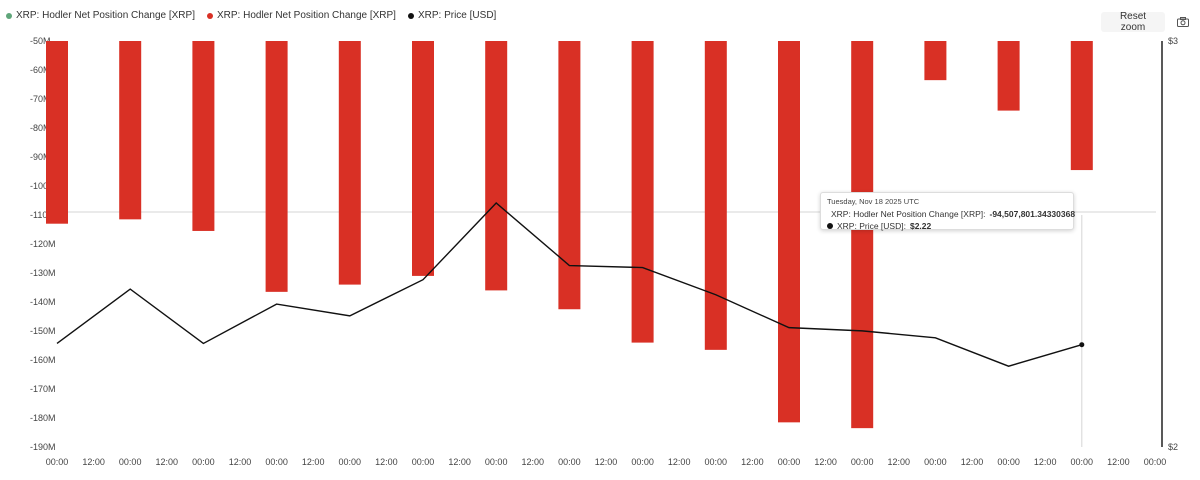 The width and height of the screenshot is (1200, 480). Describe the element at coordinates (42, 215) in the screenshot. I see `y-tick-label: -110M` at that location.